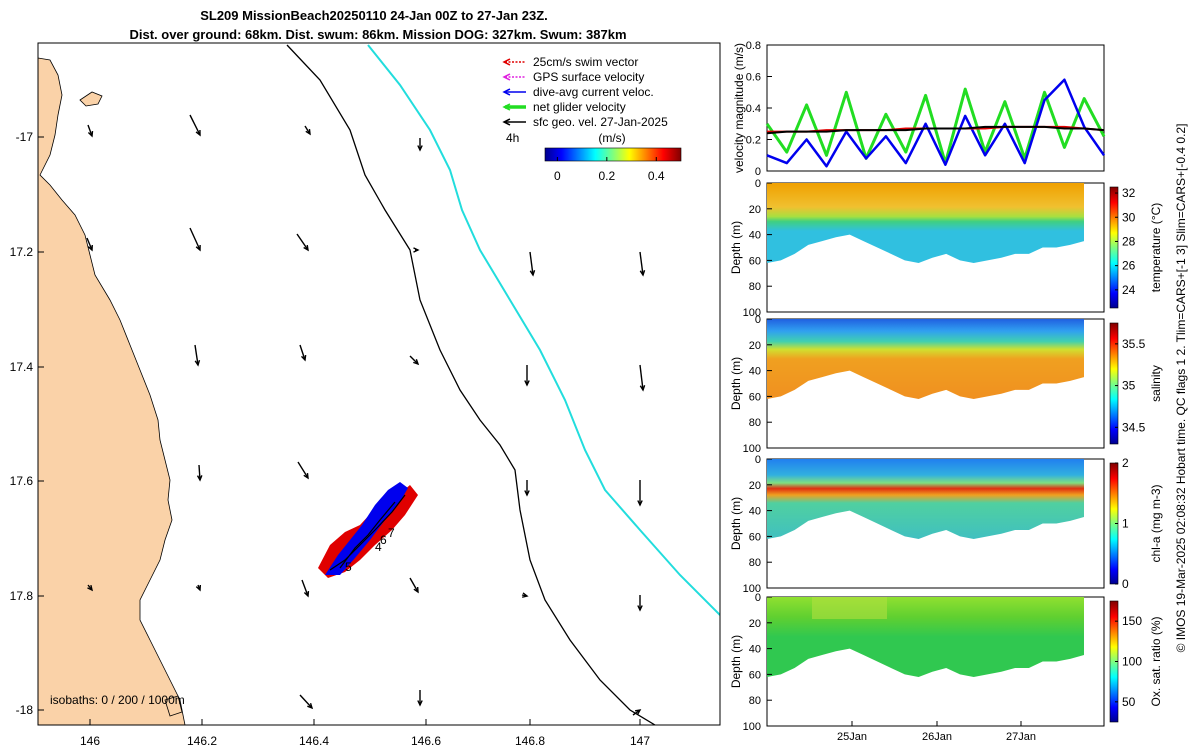 The height and width of the screenshot is (755, 1200). Describe the element at coordinates (1129, 386) in the screenshot. I see `profile-cbar-tick-label: 35` at that location.